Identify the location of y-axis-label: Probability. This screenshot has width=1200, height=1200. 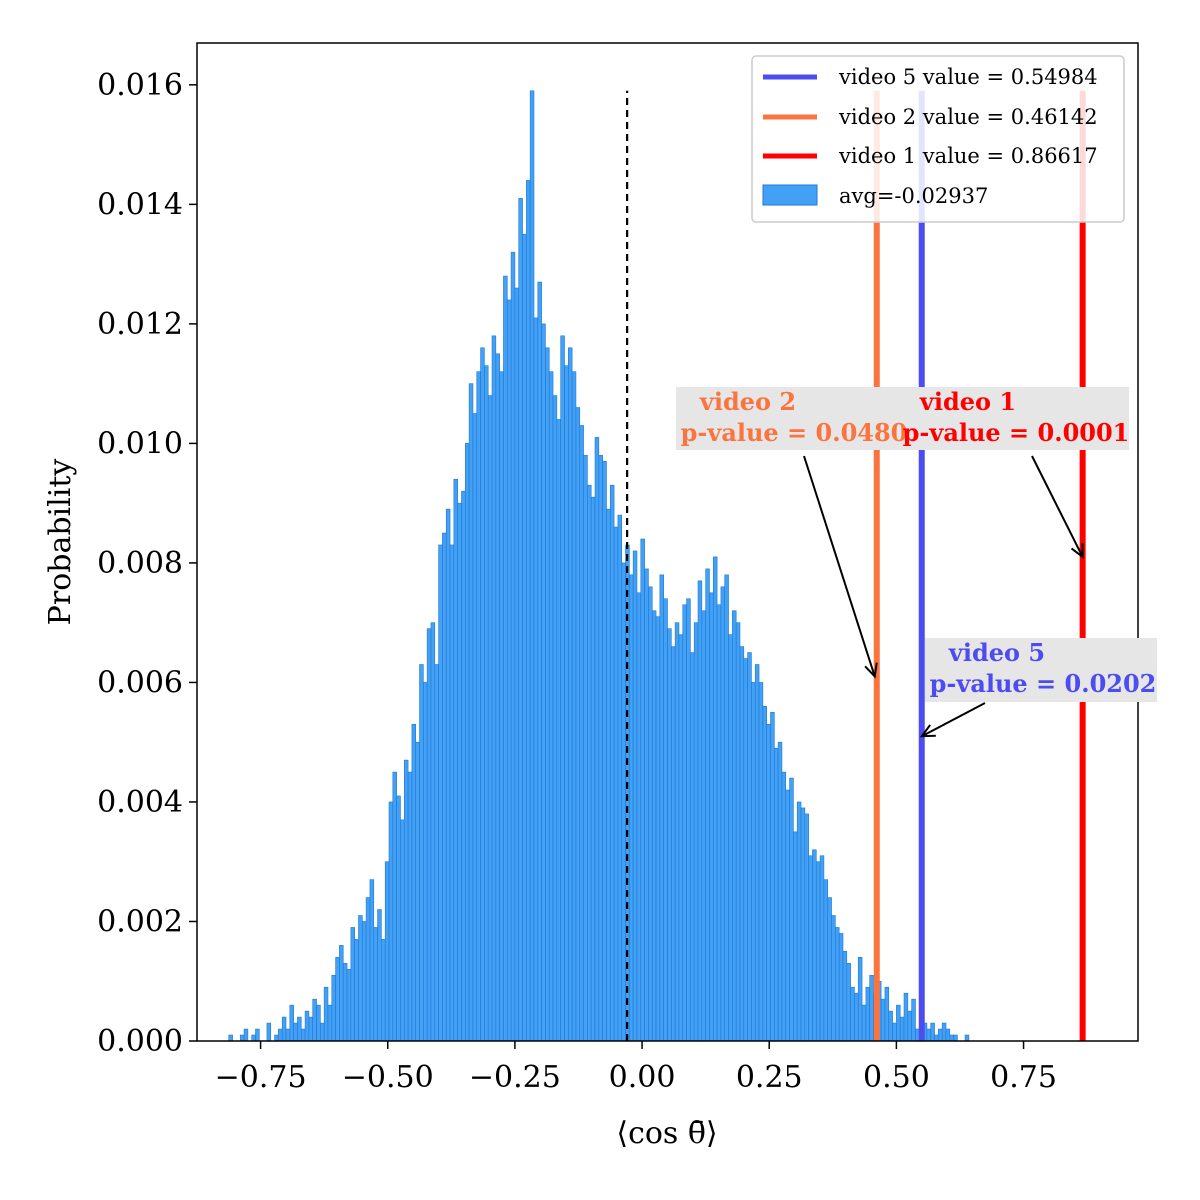
(60, 542).